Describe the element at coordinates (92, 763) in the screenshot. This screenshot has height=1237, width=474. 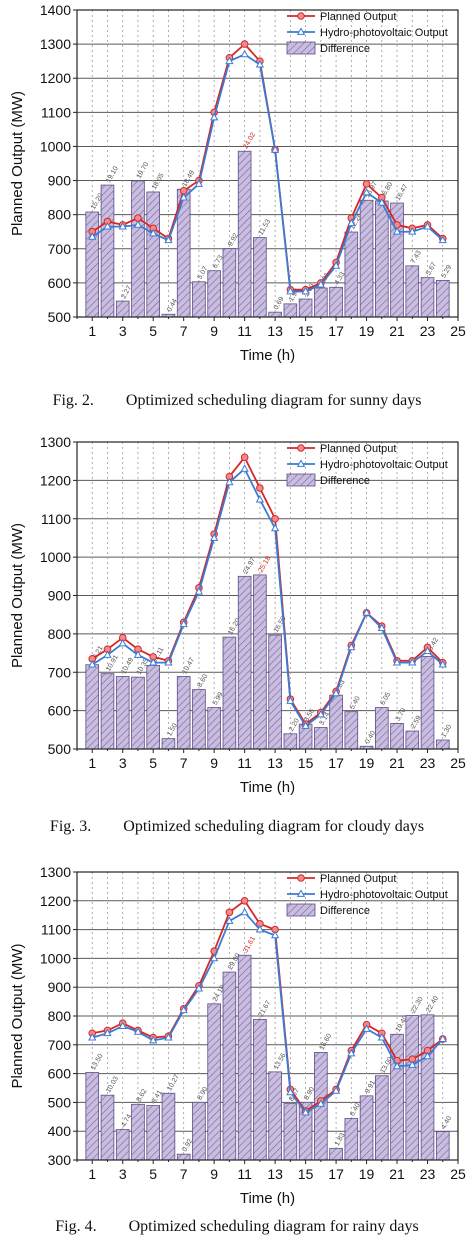
I see `c1-x-tick-label: 1` at that location.